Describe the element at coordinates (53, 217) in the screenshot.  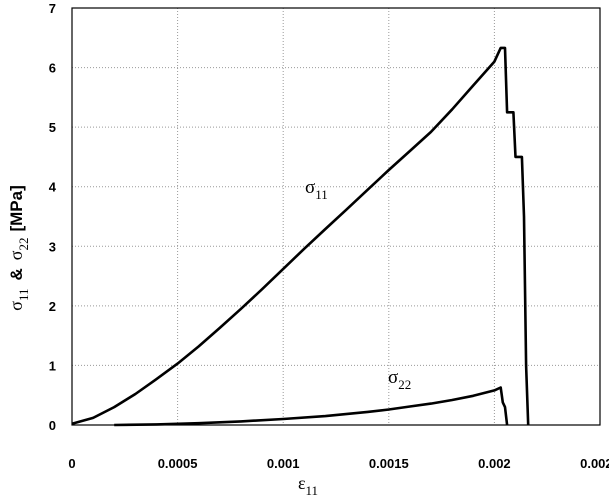
I see `y-tick-labels: 0 1 2 3 4 5 6 7` at that location.